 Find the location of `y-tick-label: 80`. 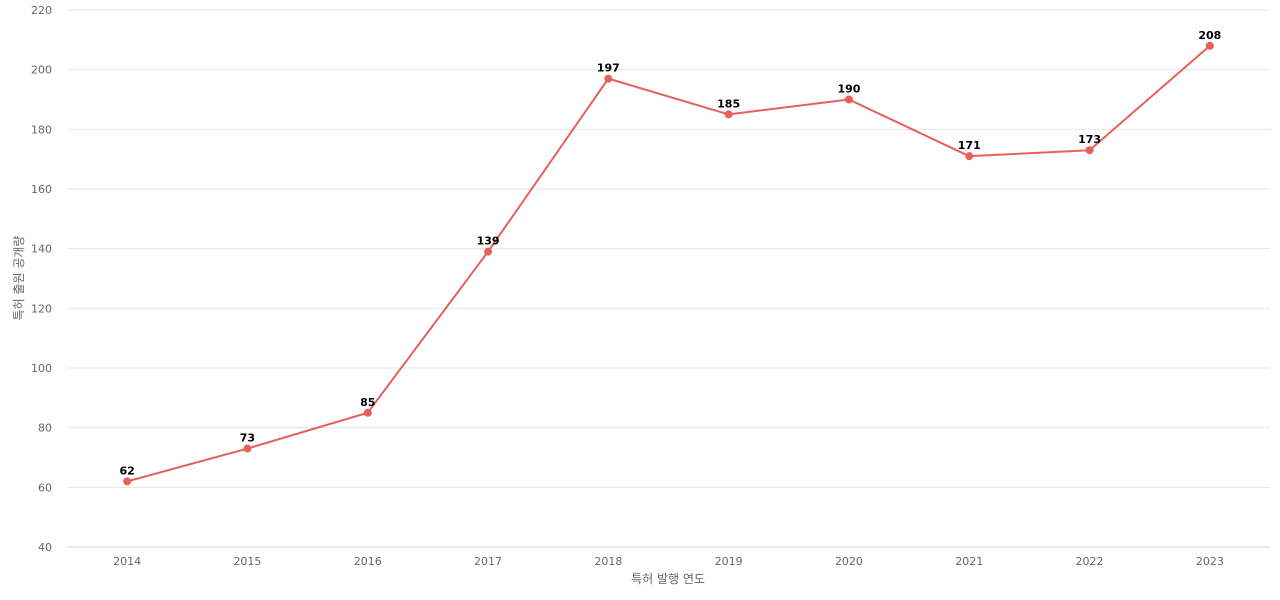

y-tick-label: 80 is located at coordinates (45, 428).